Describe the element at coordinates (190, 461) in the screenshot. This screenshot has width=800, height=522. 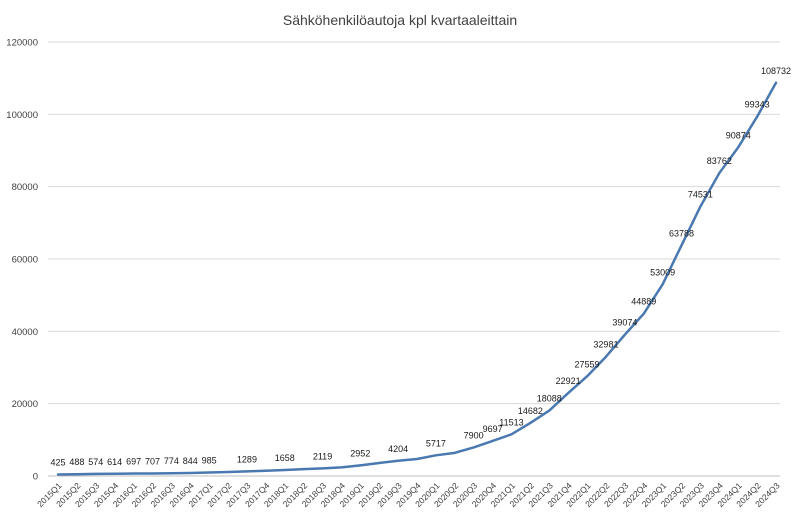
I see `data-label: 844` at that location.